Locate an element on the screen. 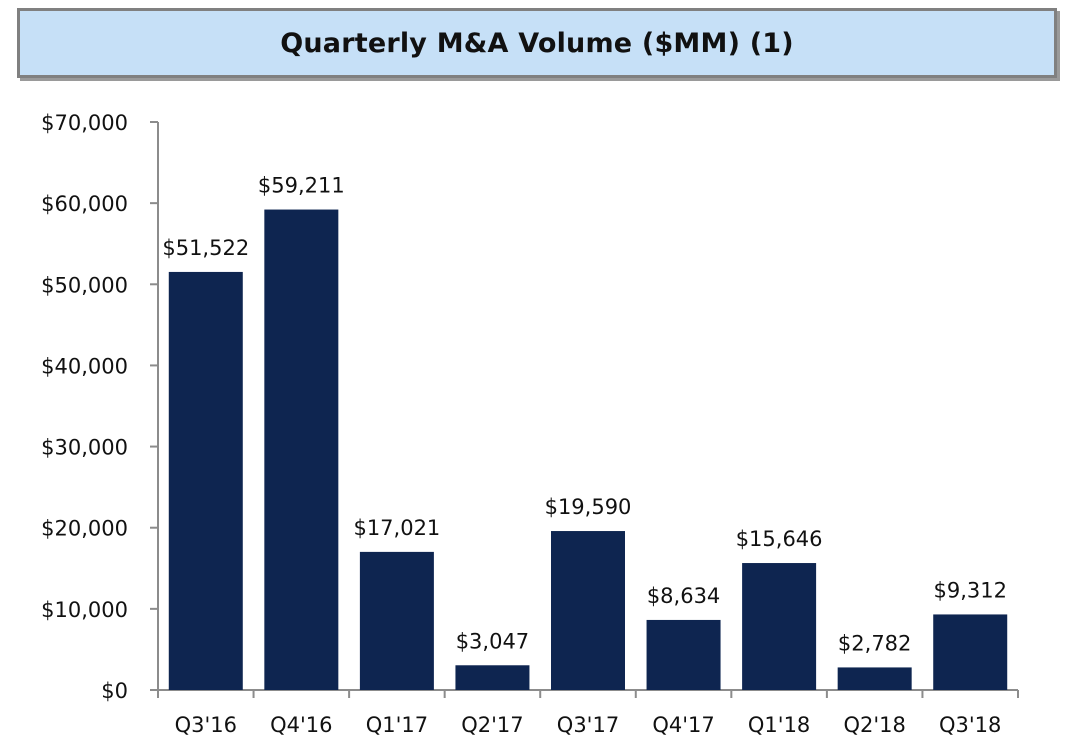  data-label: $59,211 is located at coordinates (301, 186).